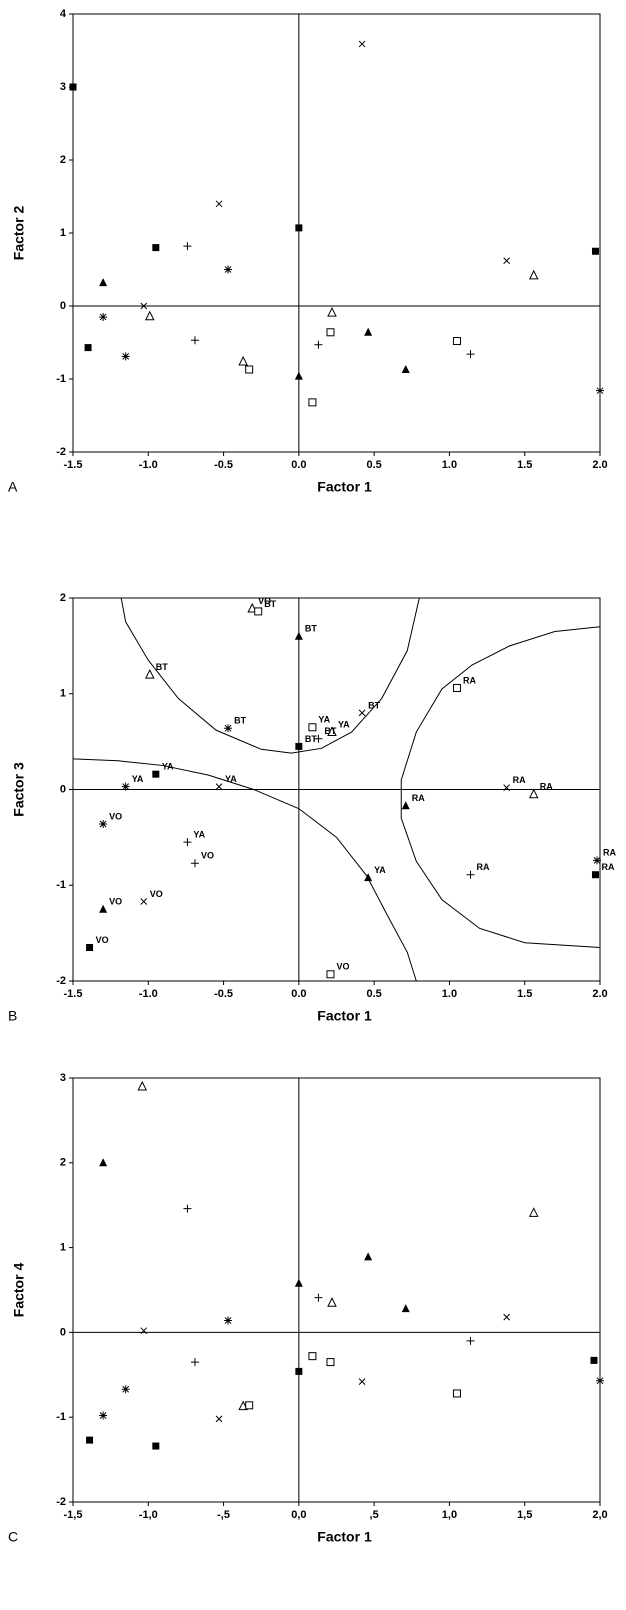 This screenshot has height=1610, width=626. What do you see at coordinates (344, 1537) in the screenshot?
I see `x-axis-title: Factor 1` at bounding box center [344, 1537].